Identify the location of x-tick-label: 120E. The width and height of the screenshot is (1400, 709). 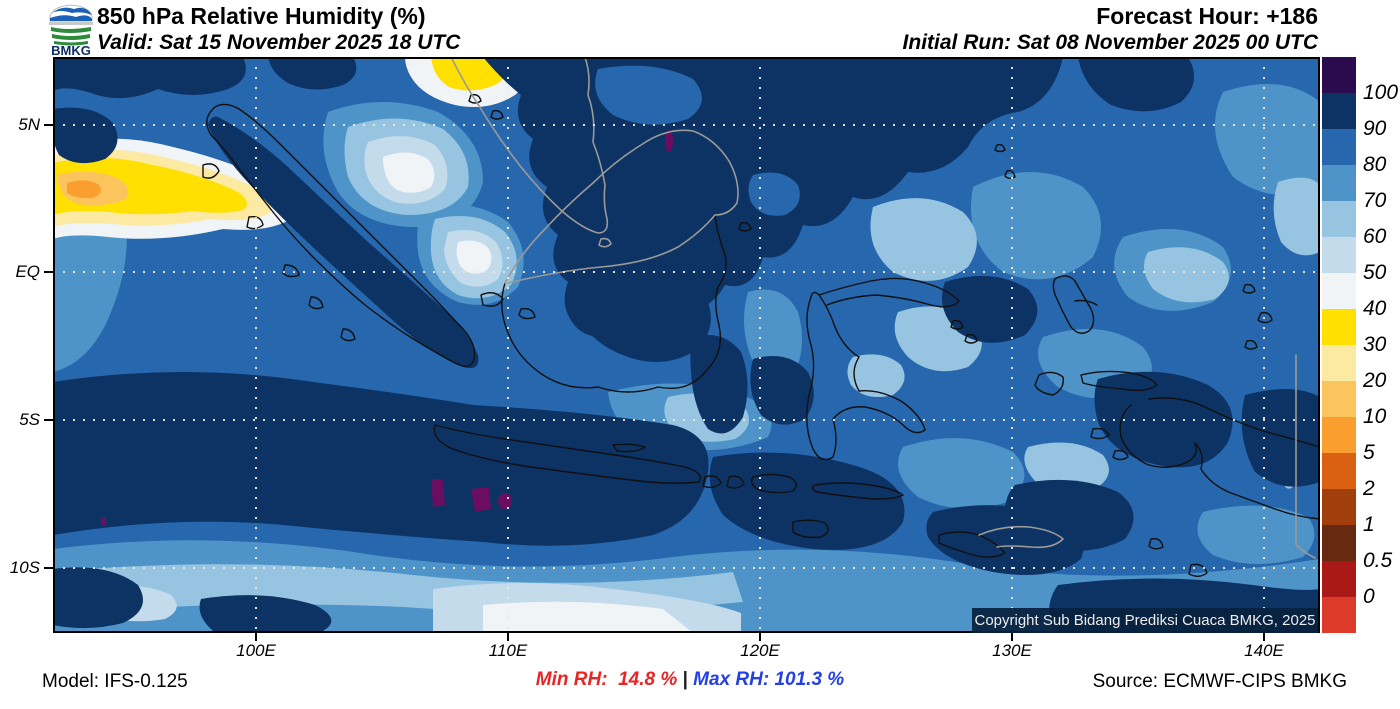
(760, 650).